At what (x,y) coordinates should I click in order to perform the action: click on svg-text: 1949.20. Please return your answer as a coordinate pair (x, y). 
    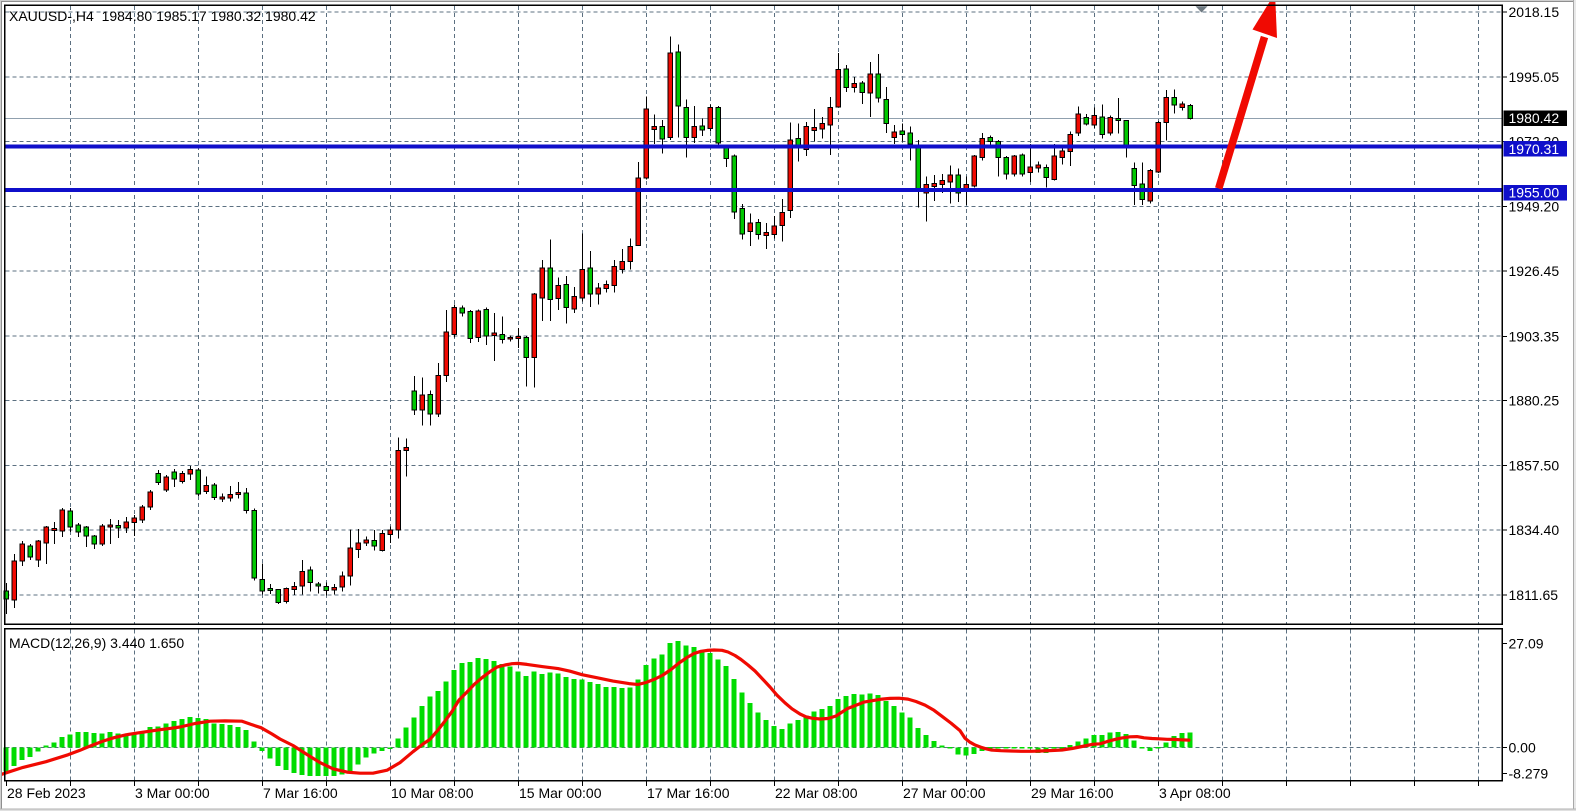
    Looking at the image, I should click on (1534, 207).